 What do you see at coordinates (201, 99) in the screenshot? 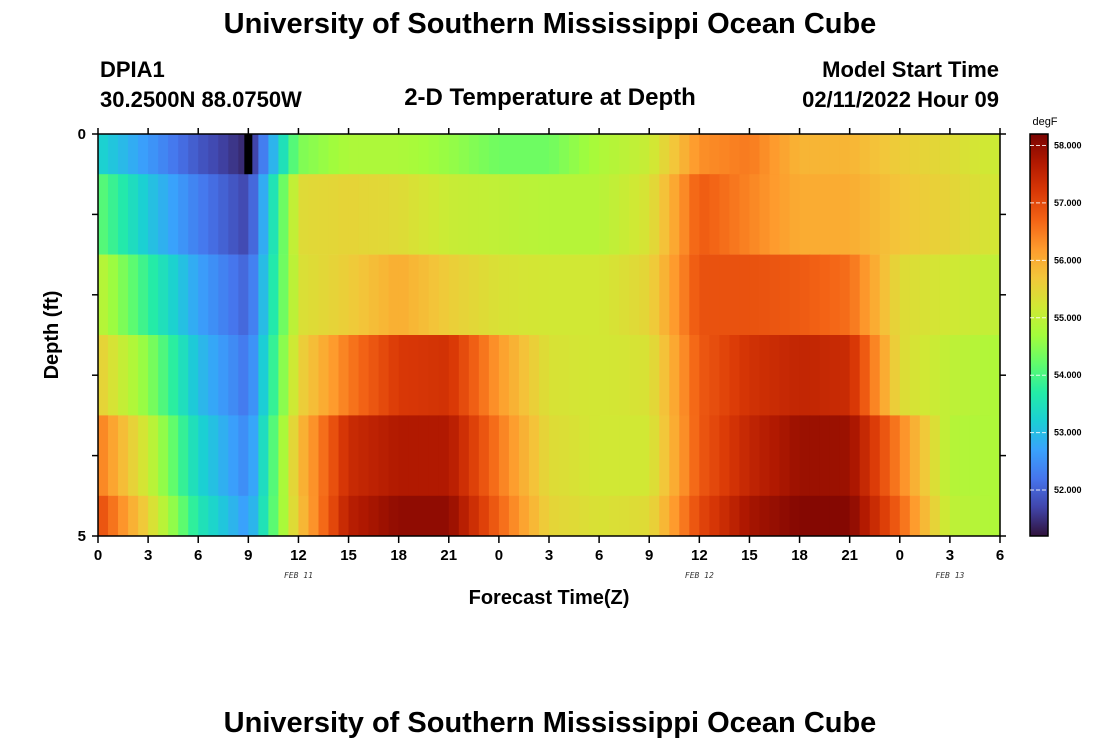
I see `station-coordinates: 30.2500N 88.0750W` at bounding box center [201, 99].